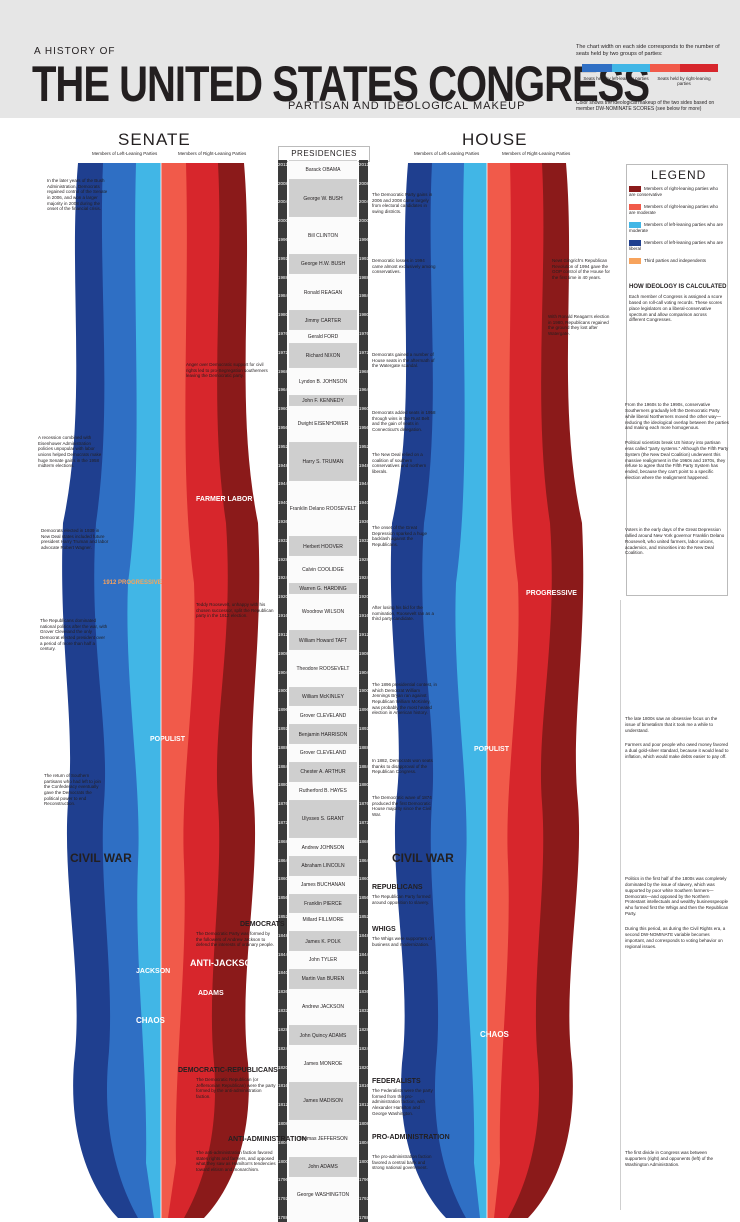 This screenshot has width=740, height=1222. I want to click on ruler-year-label: 1928, so click(283, 559).